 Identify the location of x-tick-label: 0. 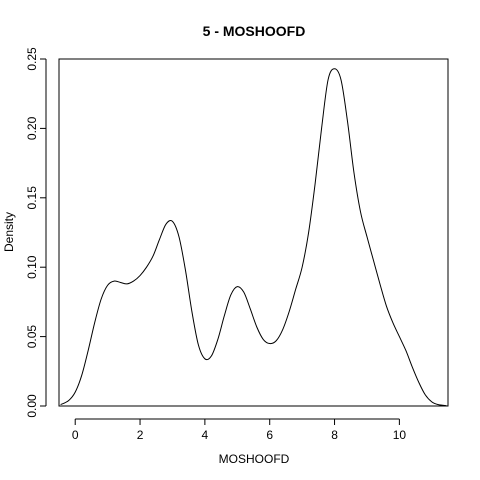
(75, 435).